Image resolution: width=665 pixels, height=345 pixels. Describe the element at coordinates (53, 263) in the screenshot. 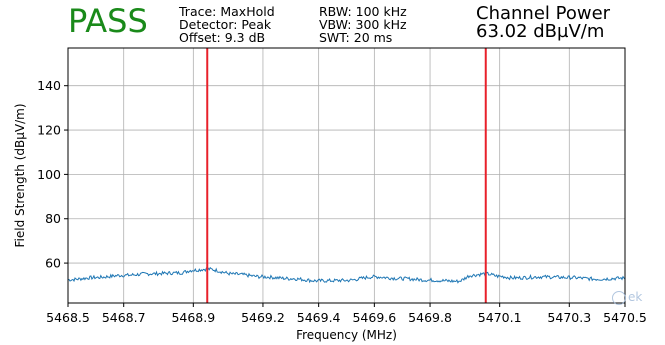

I see `y-tick-label: 60` at that location.